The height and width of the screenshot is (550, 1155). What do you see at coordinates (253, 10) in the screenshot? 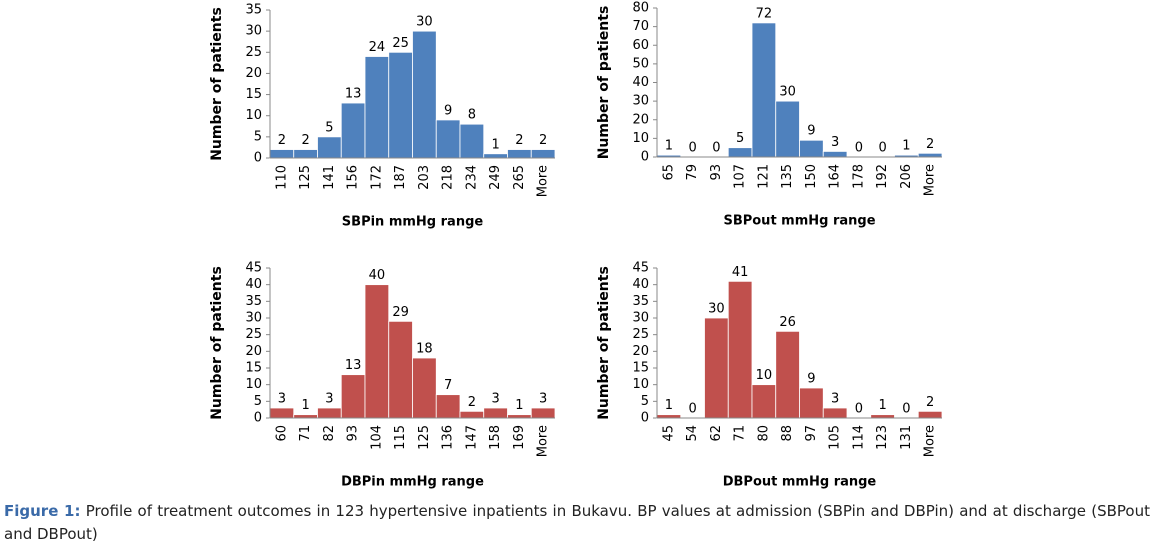
I see `y-tick-label: 35` at bounding box center [253, 10].